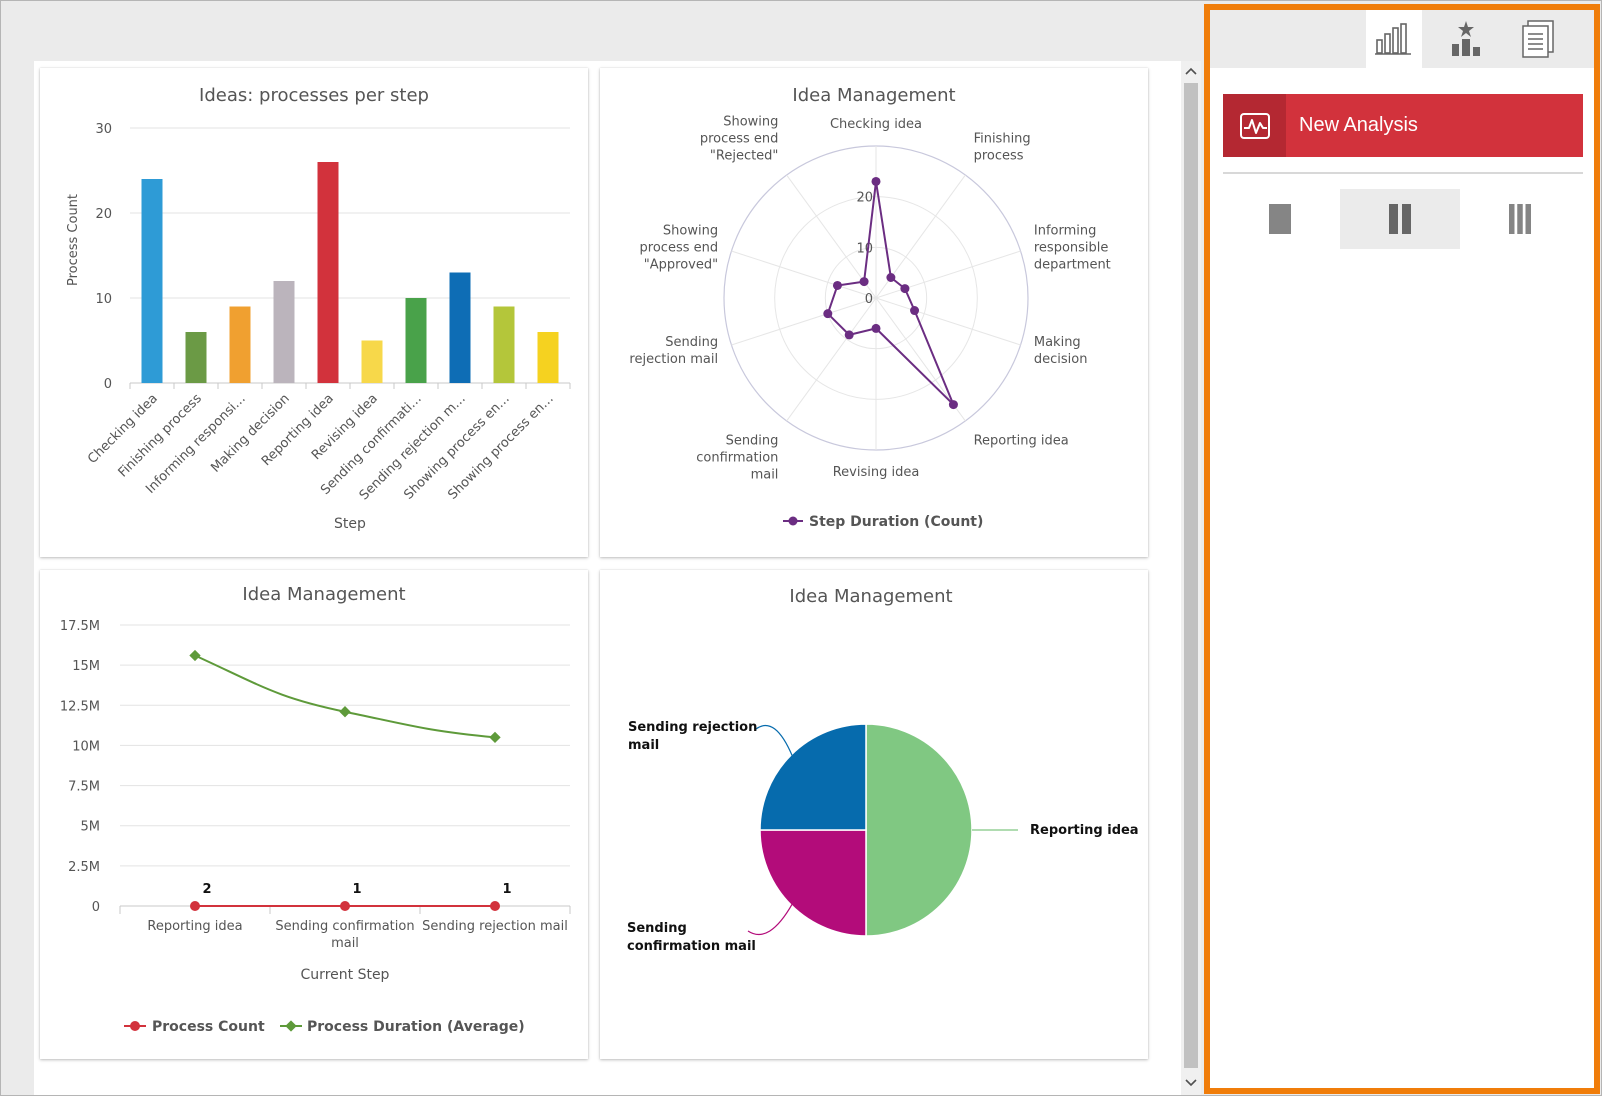  What do you see at coordinates (195, 906) in the screenshot?
I see `count-point` at bounding box center [195, 906].